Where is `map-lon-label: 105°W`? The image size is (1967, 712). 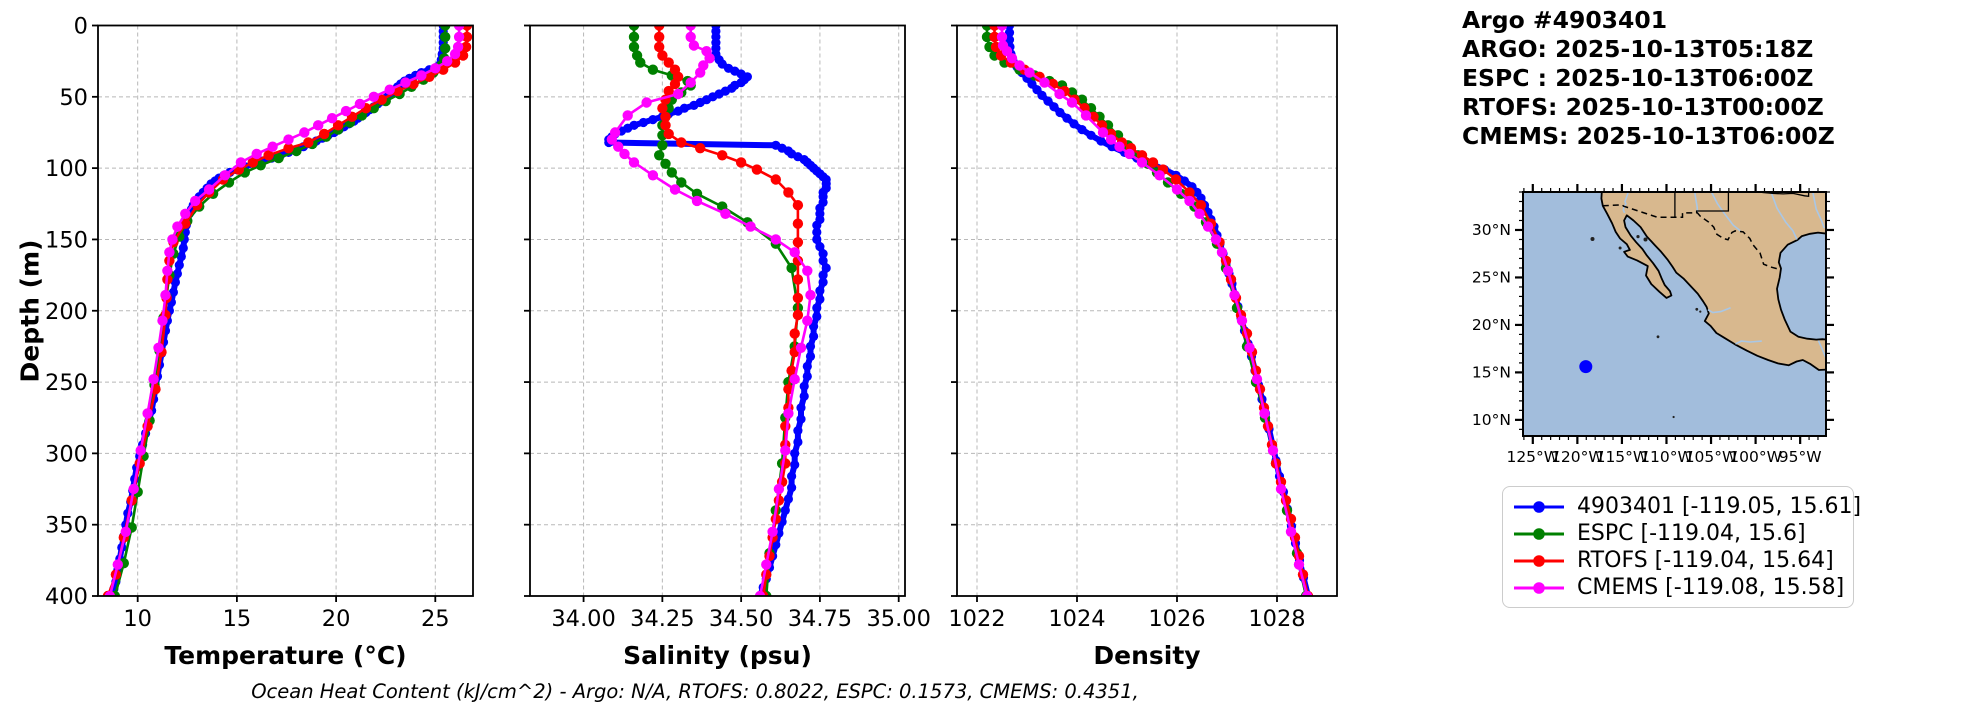 map-lon-label: 105°W is located at coordinates (1711, 457).